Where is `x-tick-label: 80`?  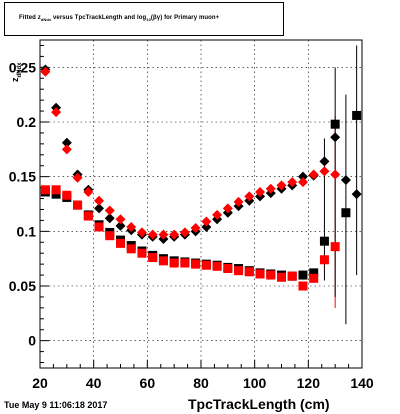 x-tick-label: 80 is located at coordinates (201, 383).